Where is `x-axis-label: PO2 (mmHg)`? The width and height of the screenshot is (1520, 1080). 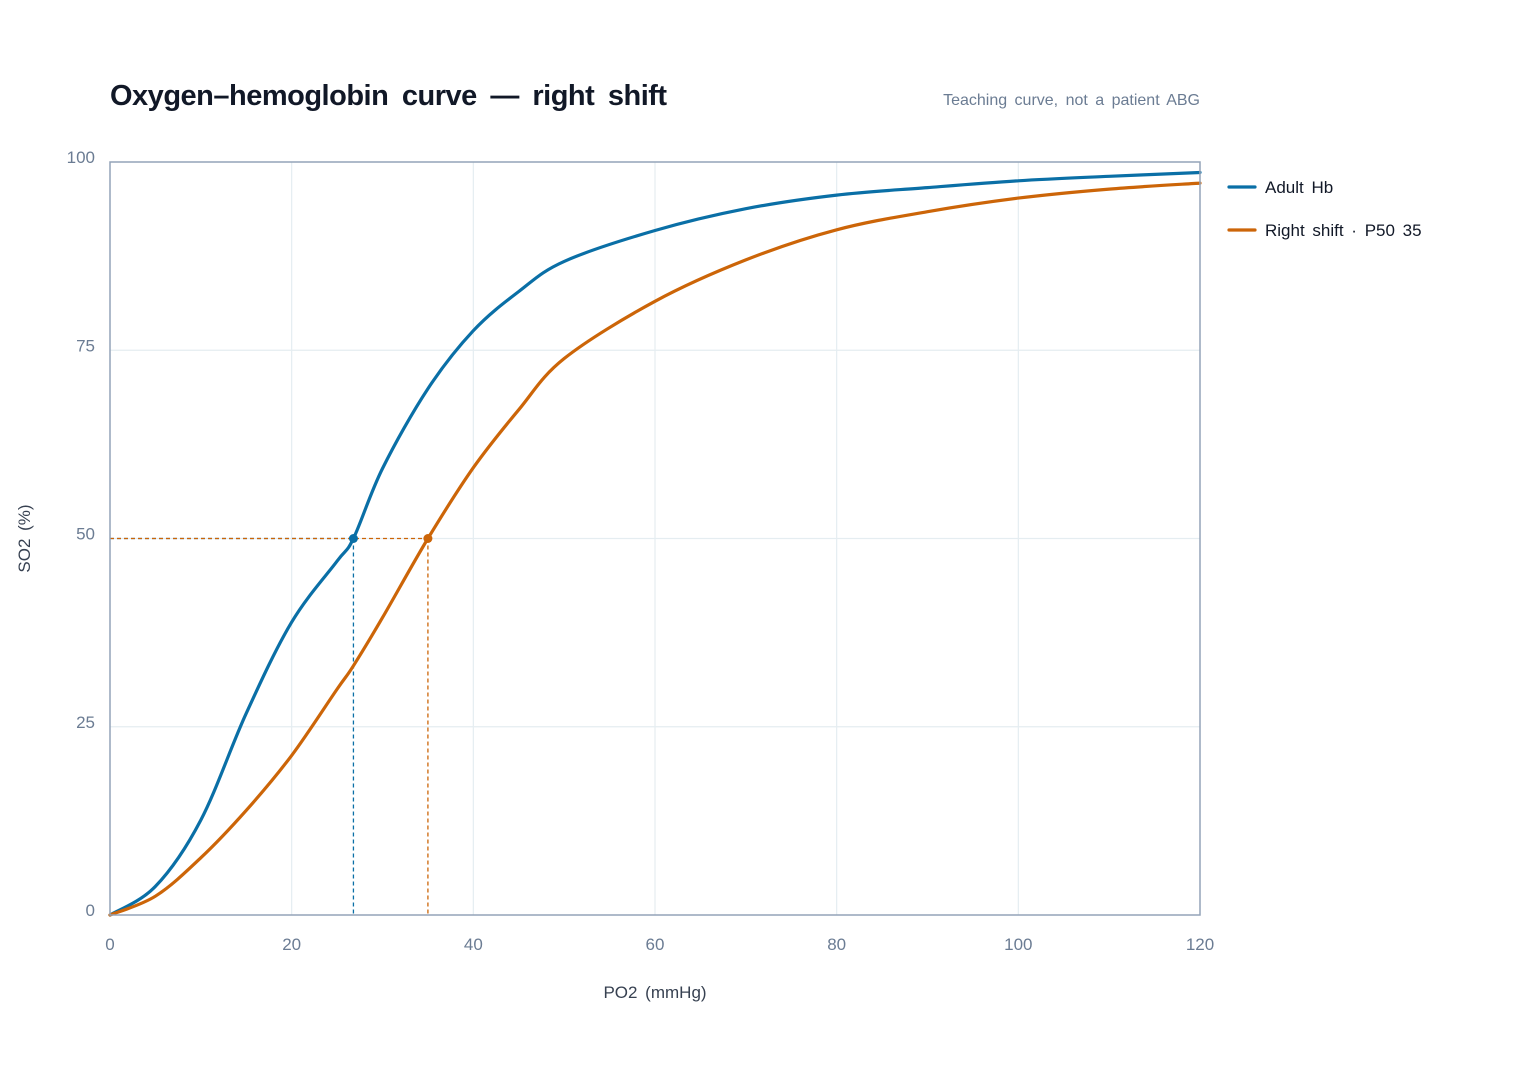
x-axis-label: PO2 (mmHg) is located at coordinates (654, 992).